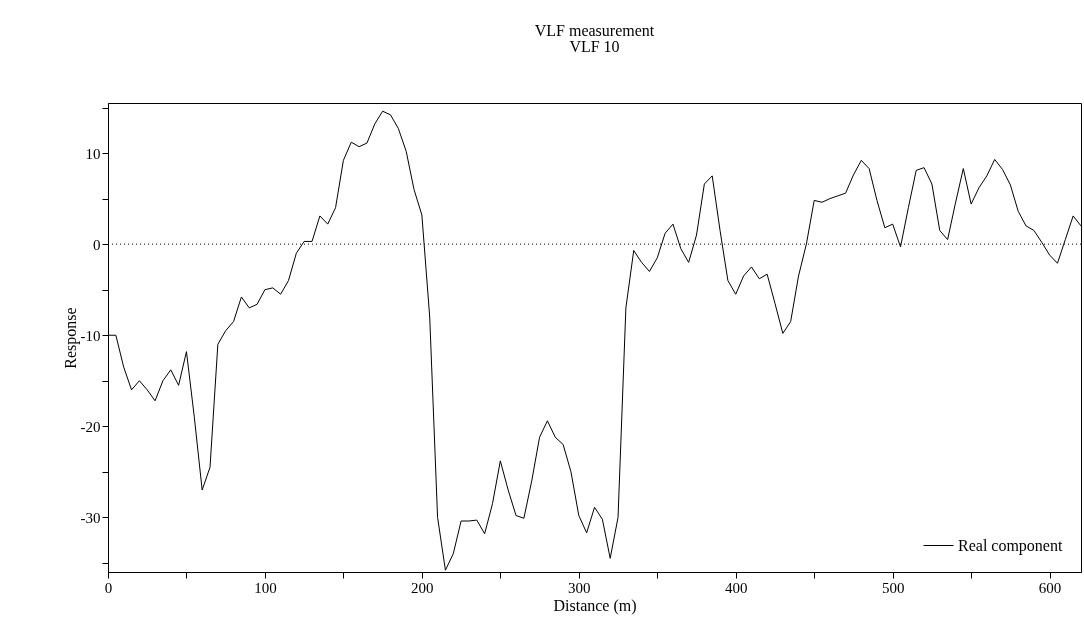 The height and width of the screenshot is (628, 1084). I want to click on x-tick-label: 300, so click(579, 587).